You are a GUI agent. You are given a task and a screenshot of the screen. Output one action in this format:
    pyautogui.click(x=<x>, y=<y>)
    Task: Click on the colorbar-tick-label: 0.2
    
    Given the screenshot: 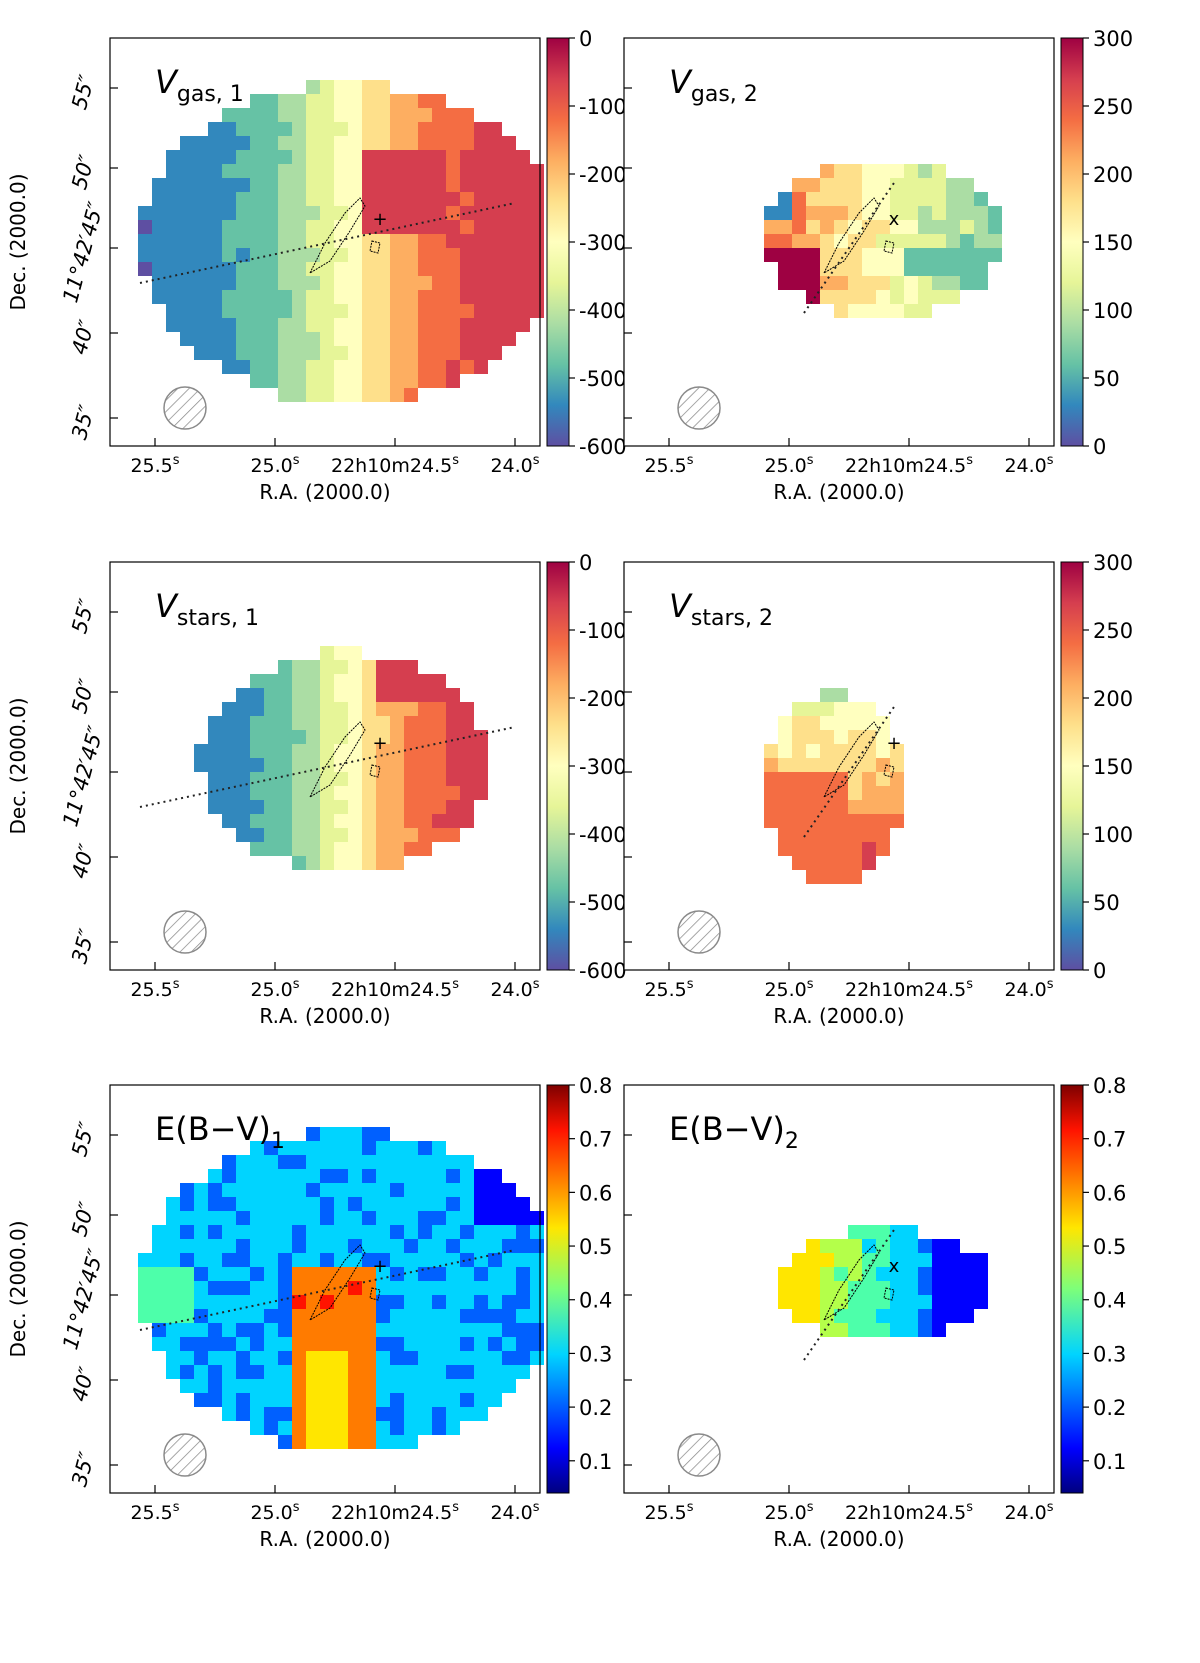 What is the action you would take?
    pyautogui.click(x=595, y=1408)
    